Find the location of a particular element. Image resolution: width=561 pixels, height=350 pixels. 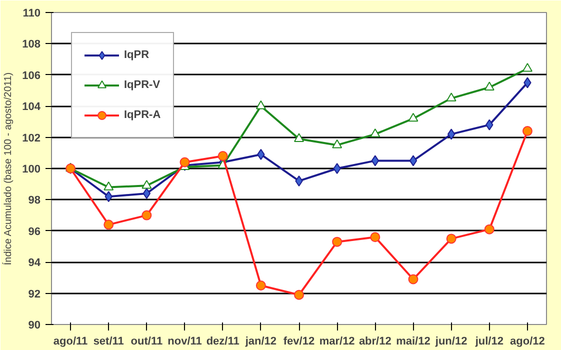

x-tick-label: fev/12 is located at coordinates (299, 342).